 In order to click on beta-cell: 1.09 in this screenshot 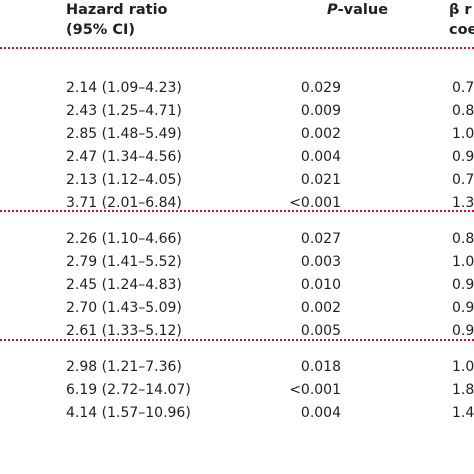, I will do `click(463, 367)`.